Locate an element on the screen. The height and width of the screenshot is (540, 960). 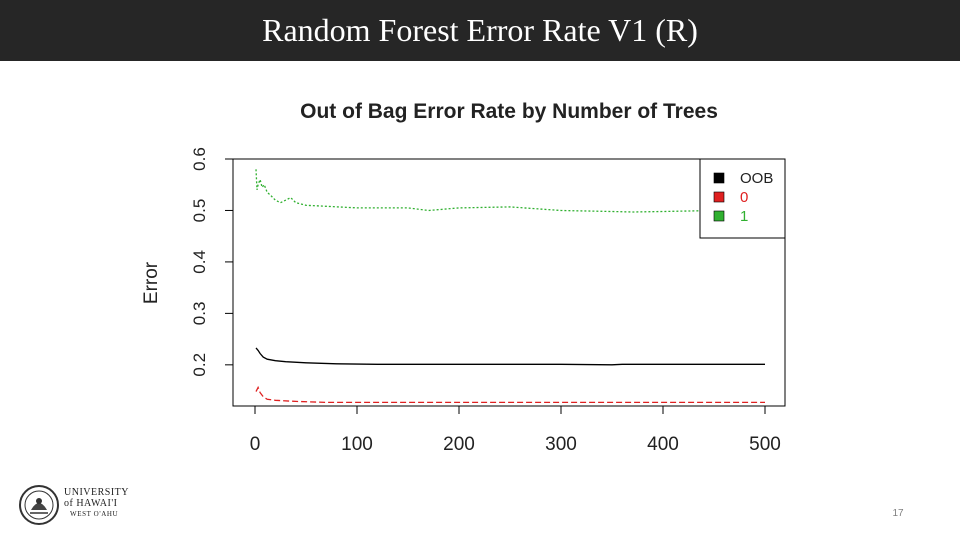
chart-title: Out of Bag Error Rate by Number of Trees is located at coordinates (509, 111).